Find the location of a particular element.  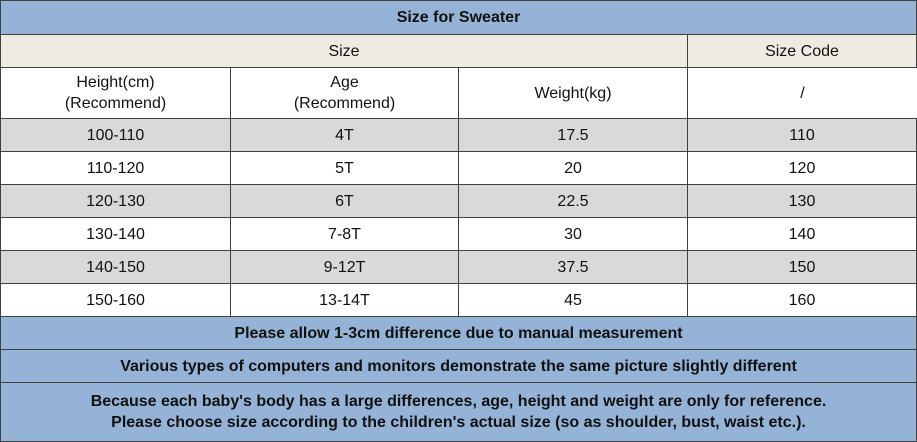

table-cell: 45 is located at coordinates (573, 300).